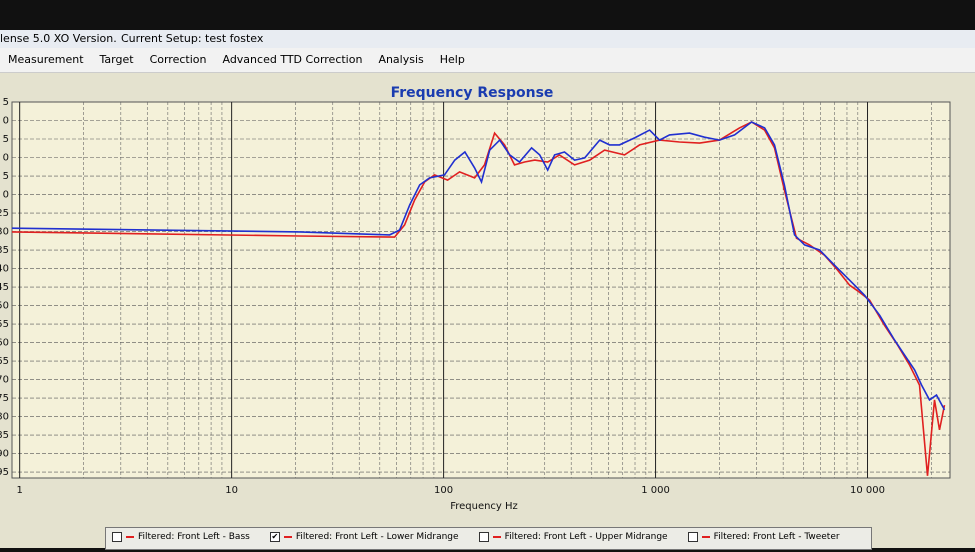  Describe the element at coordinates (586, 537) in the screenshot. I see `legend-label: Filtered: Front Left - Upper Midrange` at that location.